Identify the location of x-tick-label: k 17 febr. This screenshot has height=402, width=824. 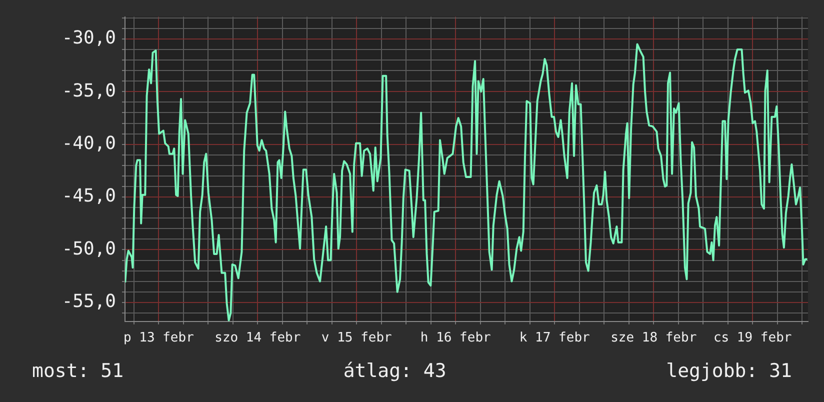
(554, 338).